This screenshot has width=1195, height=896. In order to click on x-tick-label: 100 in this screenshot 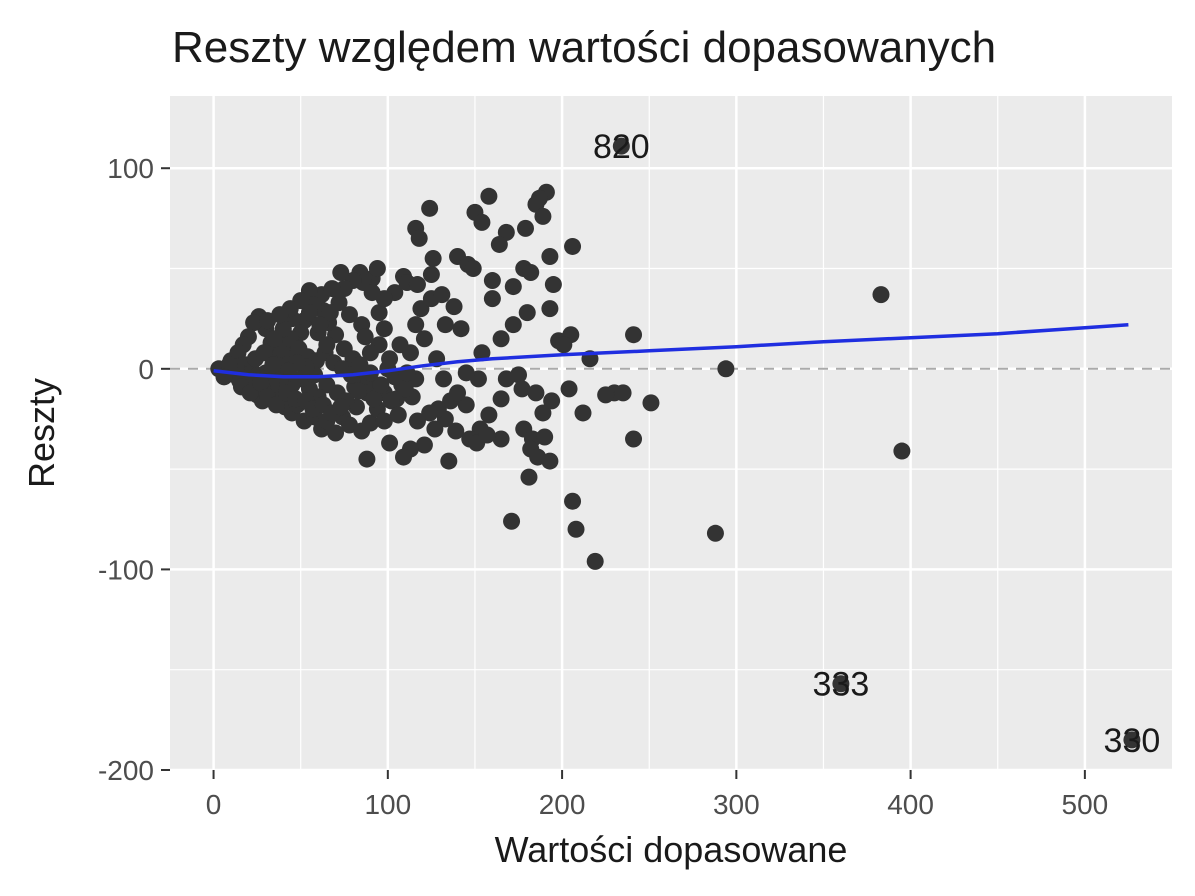, I will do `click(387, 804)`.